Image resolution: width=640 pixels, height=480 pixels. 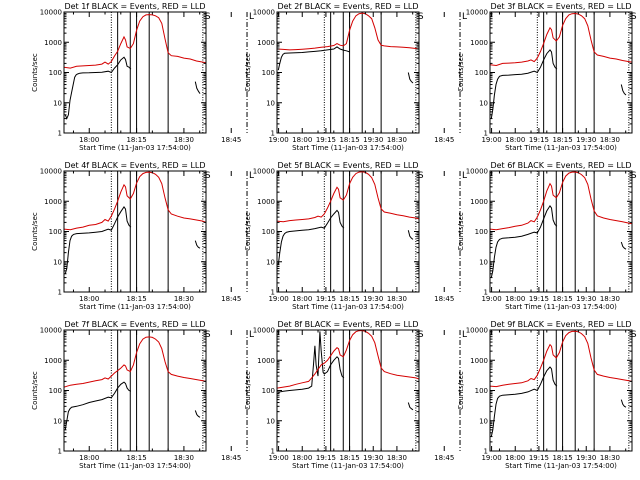 I want to click on panel-title: Det 7f BLACK = Events, RED = LLD, so click(x=134, y=324).